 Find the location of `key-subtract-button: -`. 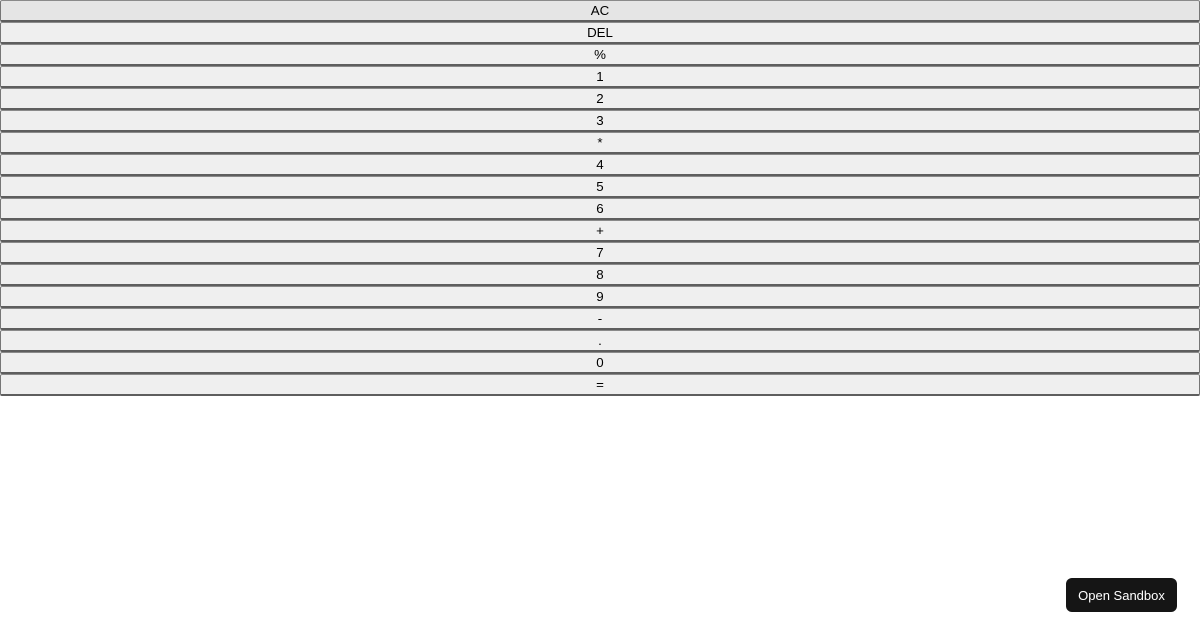

key-subtract-button: - is located at coordinates (600, 319).